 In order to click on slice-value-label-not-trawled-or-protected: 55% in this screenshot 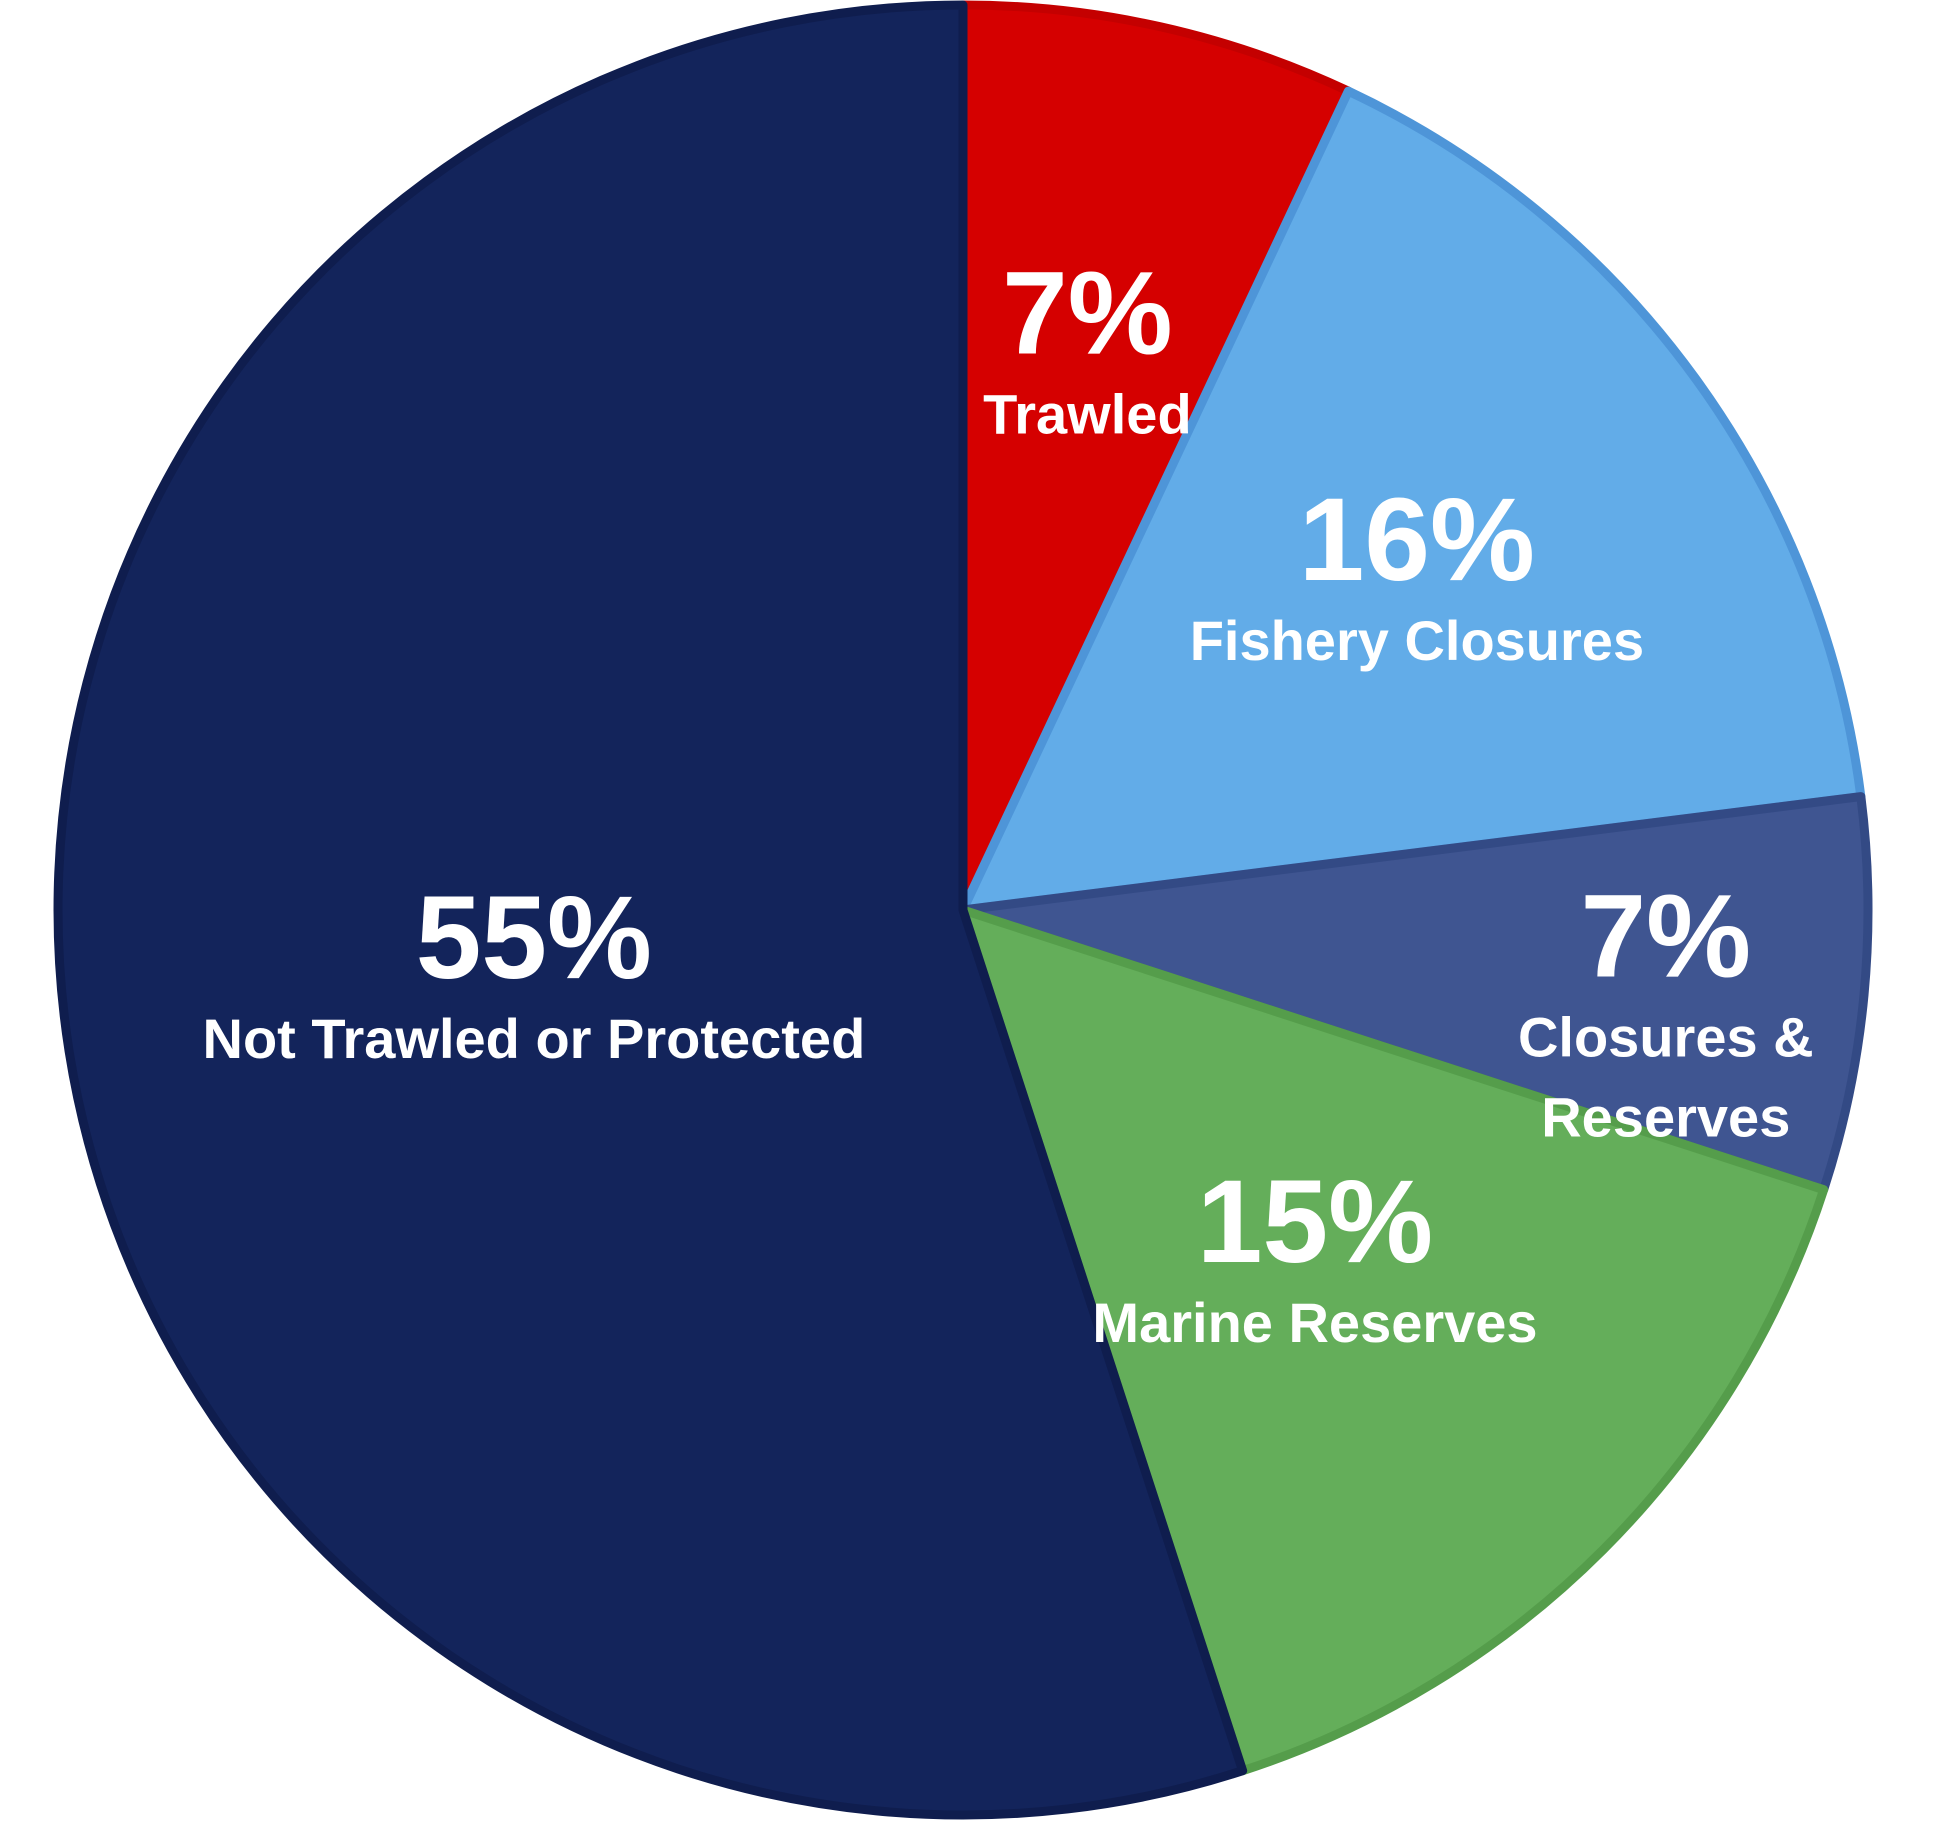, I will do `click(534, 938)`.